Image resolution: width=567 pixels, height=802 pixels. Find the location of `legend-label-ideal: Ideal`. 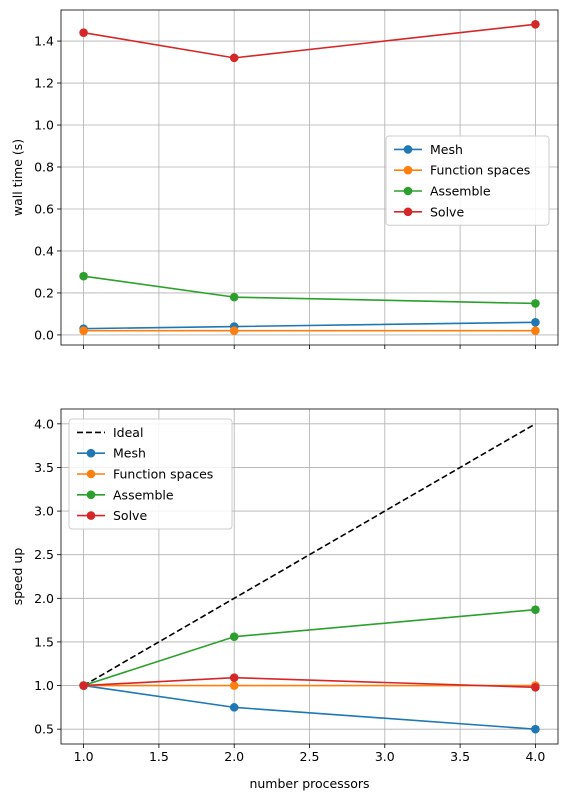

legend-label-ideal: Ideal is located at coordinates (128, 432).